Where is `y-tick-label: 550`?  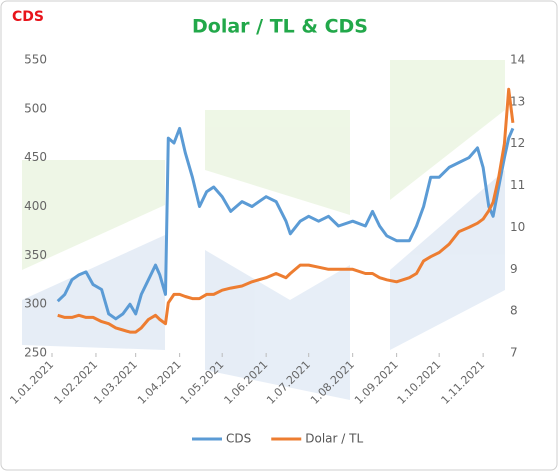 y-tick-label: 550 is located at coordinates (35, 60).